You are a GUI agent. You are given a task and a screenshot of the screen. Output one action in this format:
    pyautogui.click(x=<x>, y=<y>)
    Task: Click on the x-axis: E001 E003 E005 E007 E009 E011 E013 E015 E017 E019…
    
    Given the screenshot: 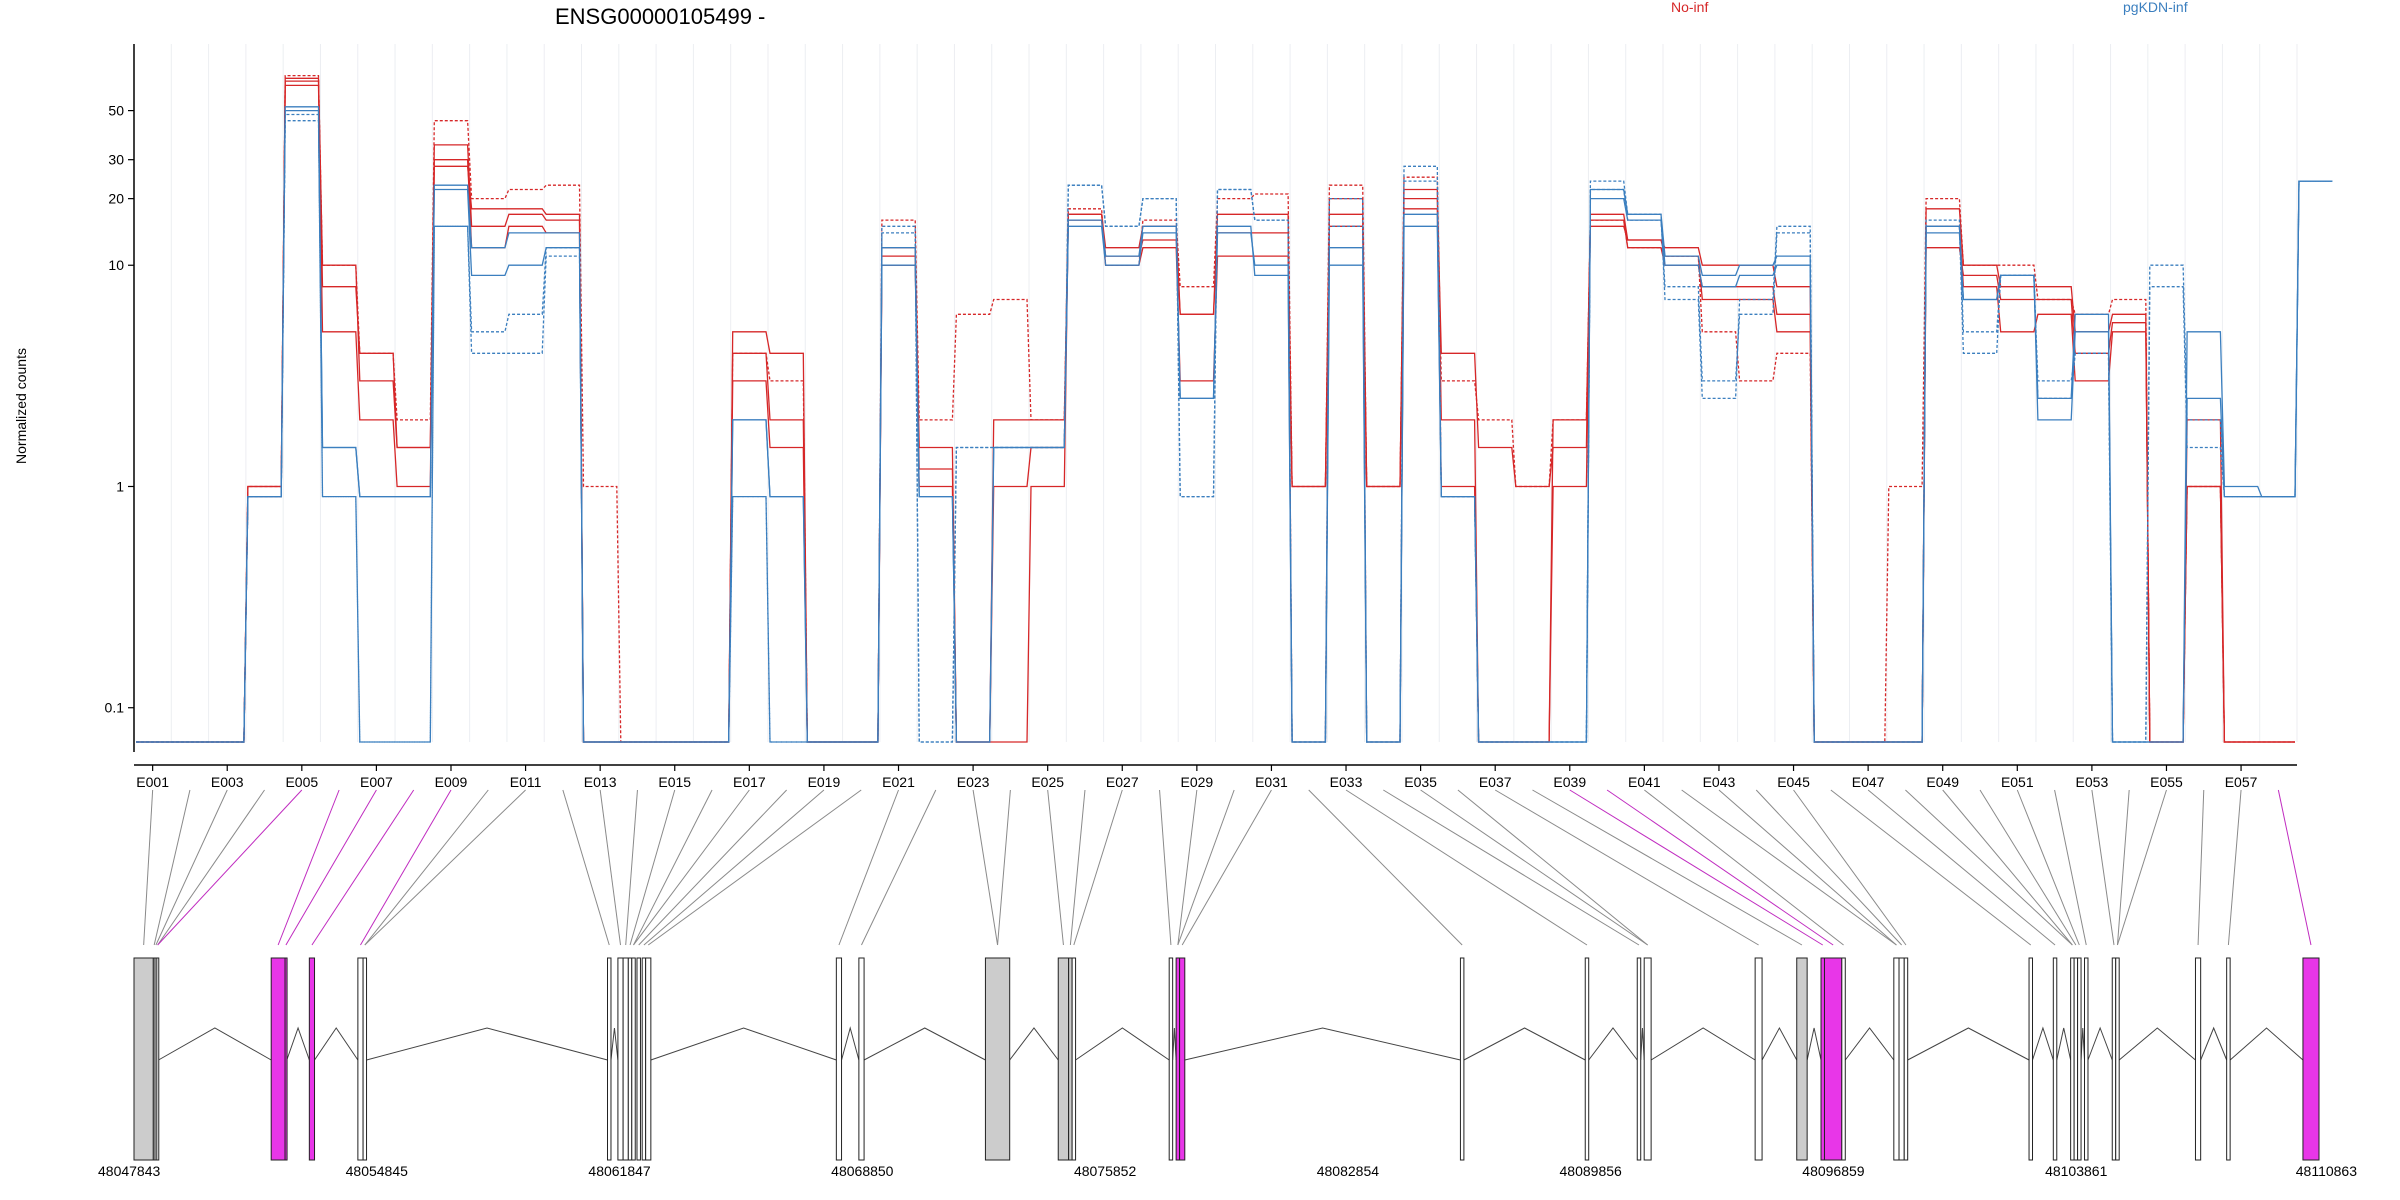 What is the action you would take?
    pyautogui.click(x=1215, y=777)
    